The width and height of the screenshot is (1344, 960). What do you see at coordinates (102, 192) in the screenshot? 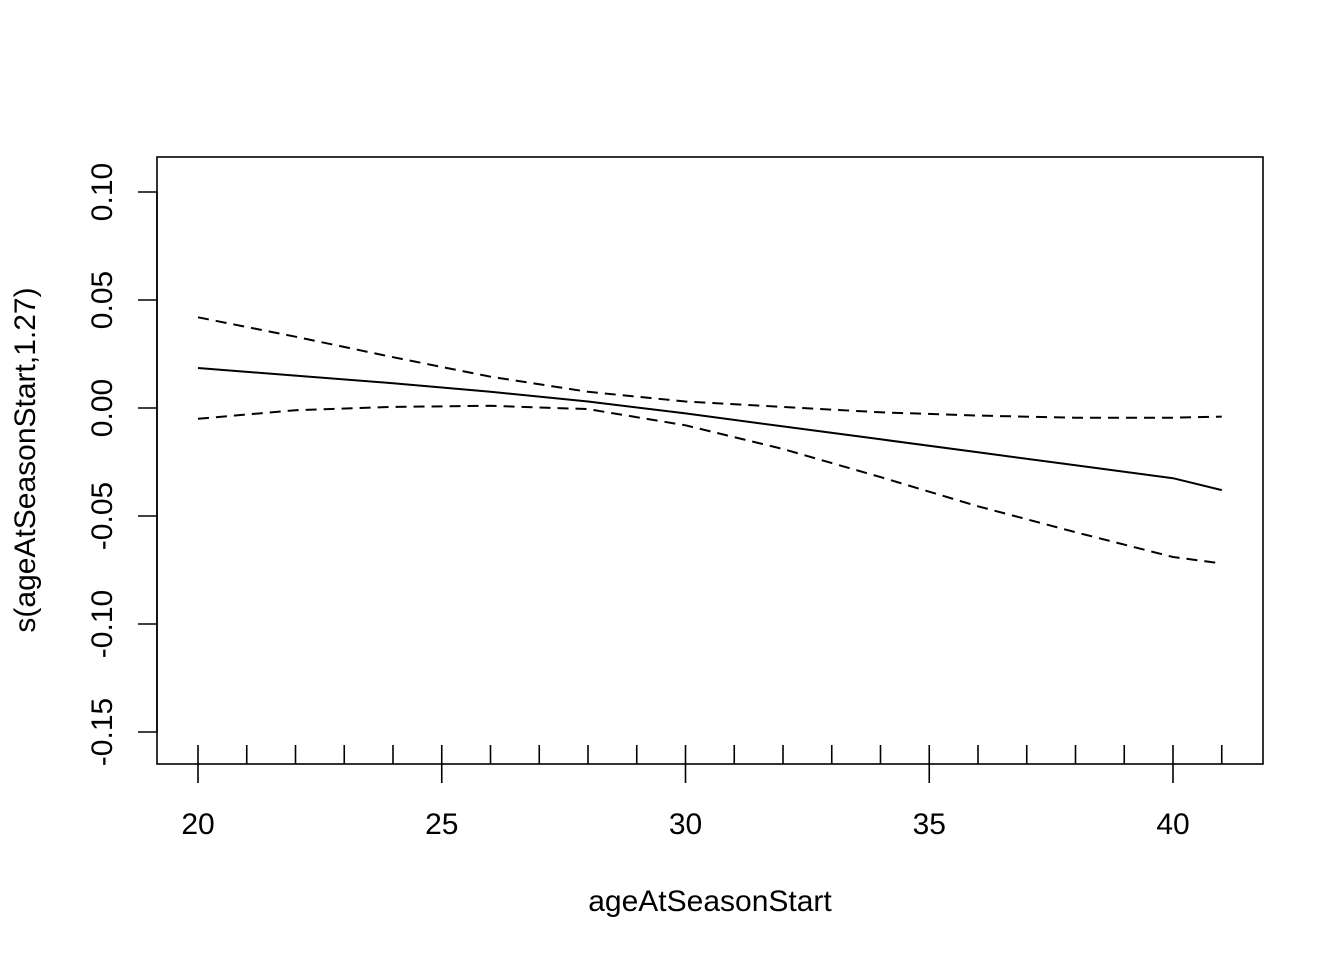
I see `y-tick-label: 0.10` at bounding box center [102, 192].